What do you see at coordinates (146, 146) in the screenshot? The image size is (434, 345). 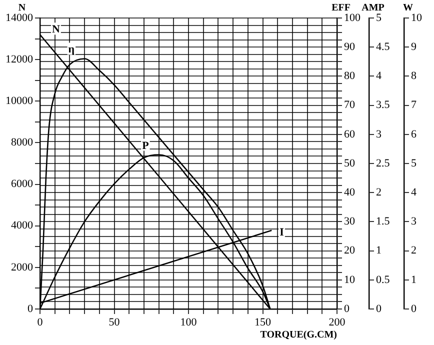 I see `series-label: P` at bounding box center [146, 146].